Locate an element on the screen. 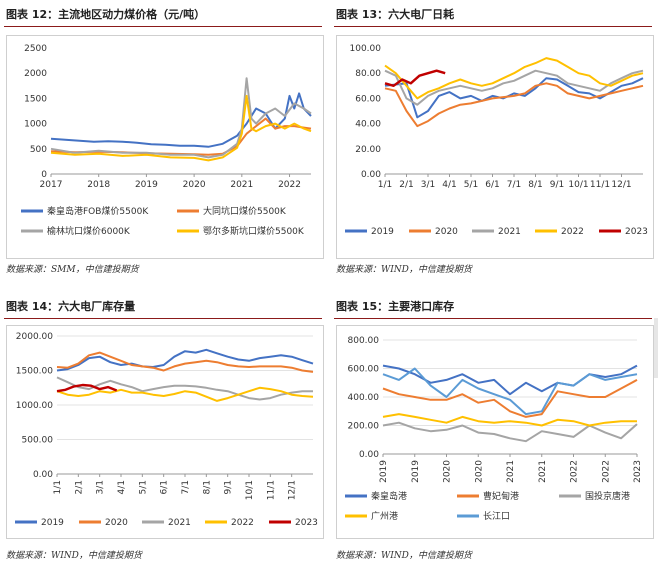 The width and height of the screenshot is (658, 575). y-tick-label: 0 is located at coordinates (44, 175).